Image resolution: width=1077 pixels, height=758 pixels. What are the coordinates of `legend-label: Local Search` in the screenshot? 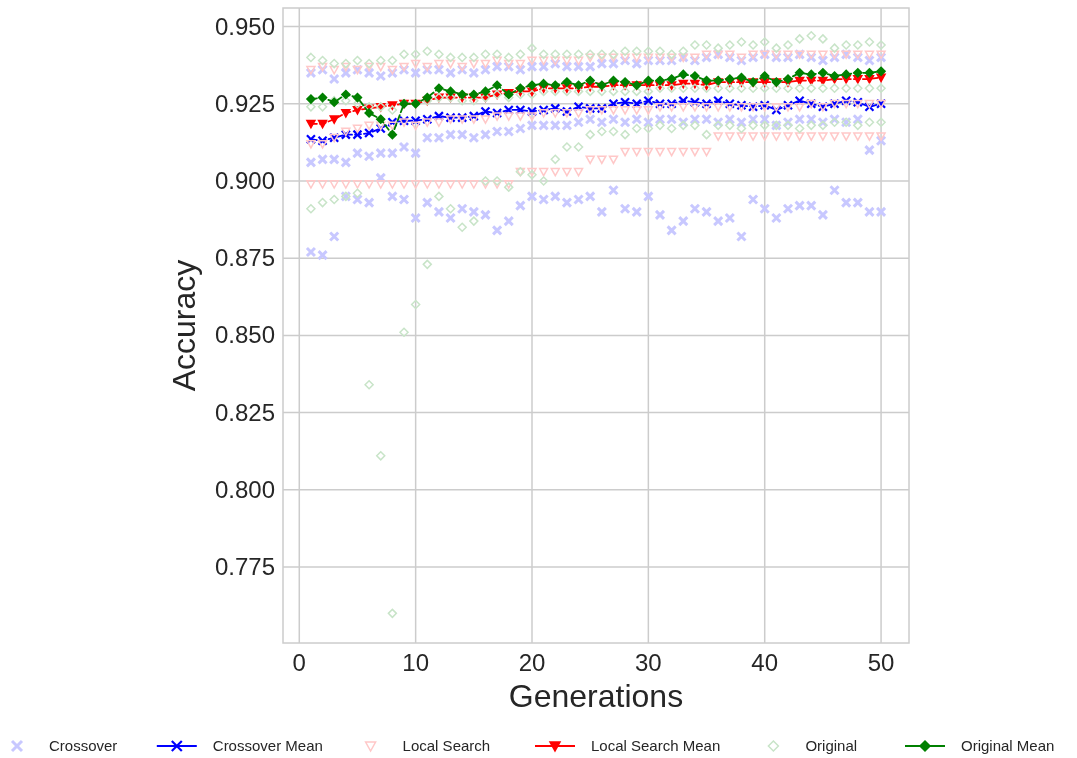 It's located at (446, 745).